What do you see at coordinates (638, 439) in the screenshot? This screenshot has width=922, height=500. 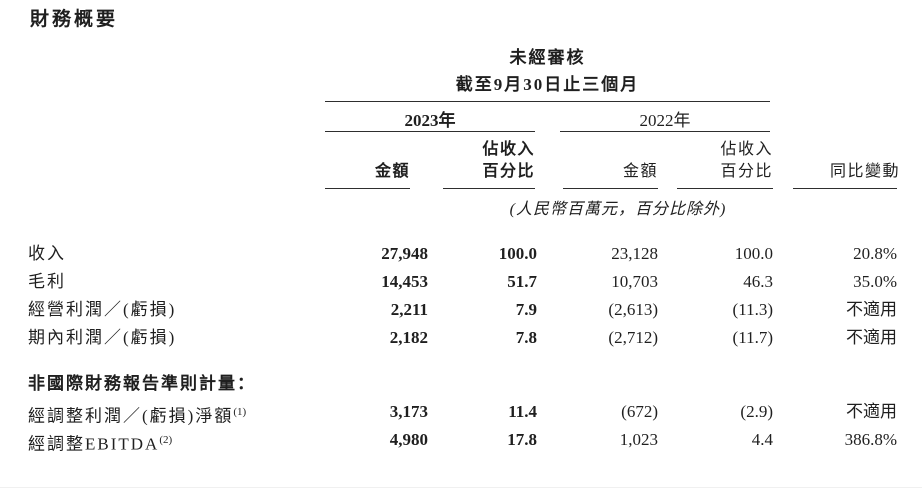 I see `cell-amount-2022: 1,023` at bounding box center [638, 439].